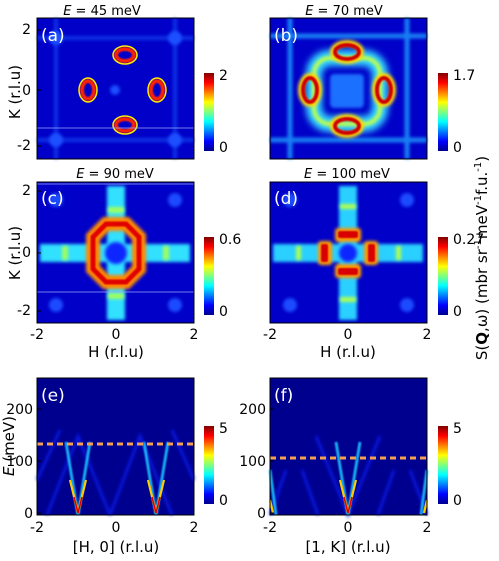 The height and width of the screenshot is (561, 499). What do you see at coordinates (348, 335) in the screenshot?
I see `panel-d-xtick: 0` at bounding box center [348, 335].